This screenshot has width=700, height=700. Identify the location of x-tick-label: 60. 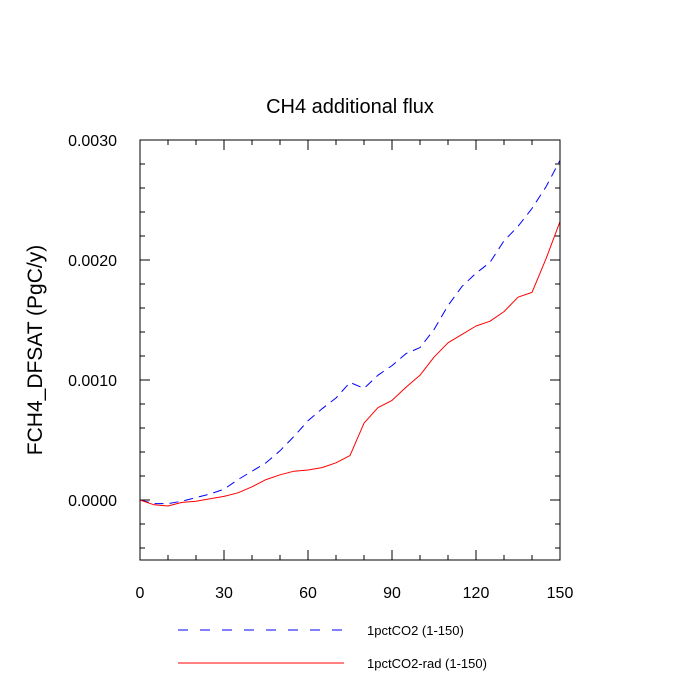
(308, 593).